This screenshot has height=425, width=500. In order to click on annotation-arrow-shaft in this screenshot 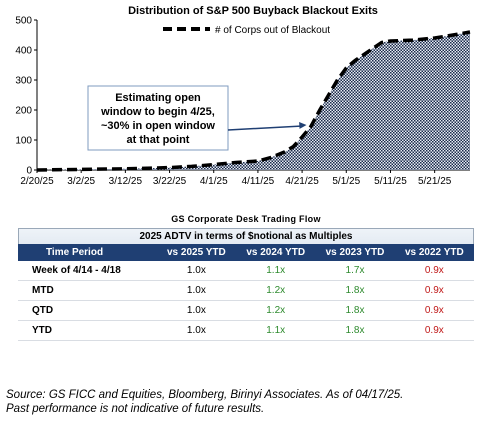, I will do `click(265, 128)`.